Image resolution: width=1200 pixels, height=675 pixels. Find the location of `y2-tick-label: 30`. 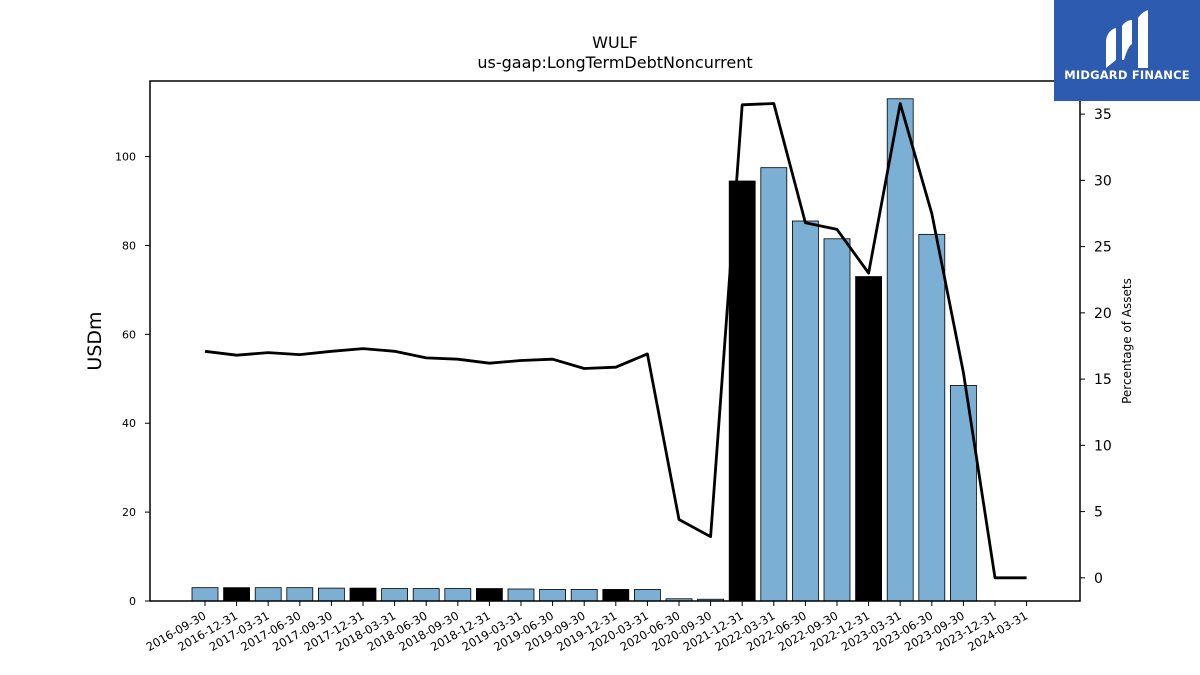

y2-tick-label: 30 is located at coordinates (1103, 181).